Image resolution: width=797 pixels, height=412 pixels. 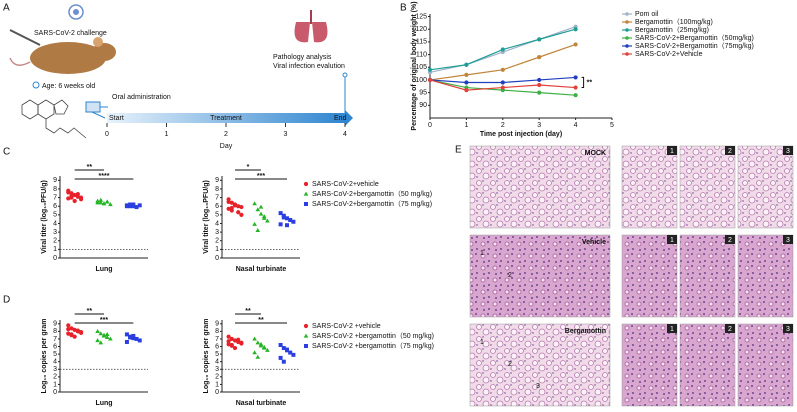 What do you see at coordinates (421, 67) in the screenshot?
I see `y-tick-label: 105` at bounding box center [421, 67].